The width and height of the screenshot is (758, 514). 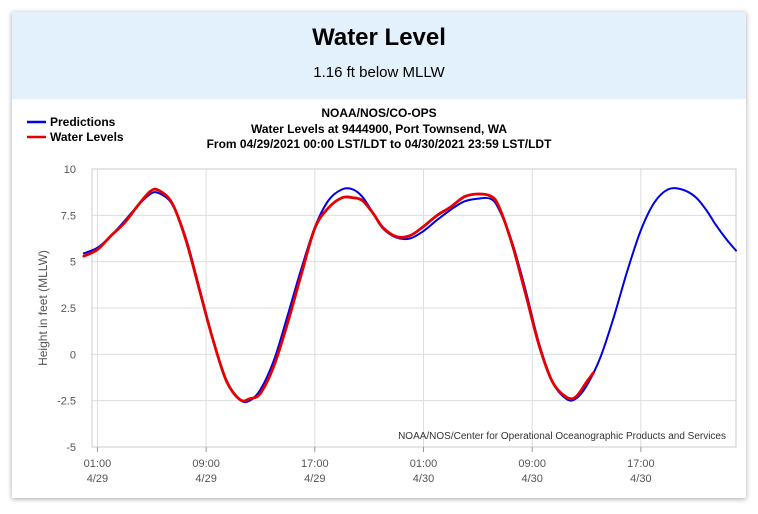 I want to click on legend-label-water-levels: Water Levels, so click(x=87, y=137).